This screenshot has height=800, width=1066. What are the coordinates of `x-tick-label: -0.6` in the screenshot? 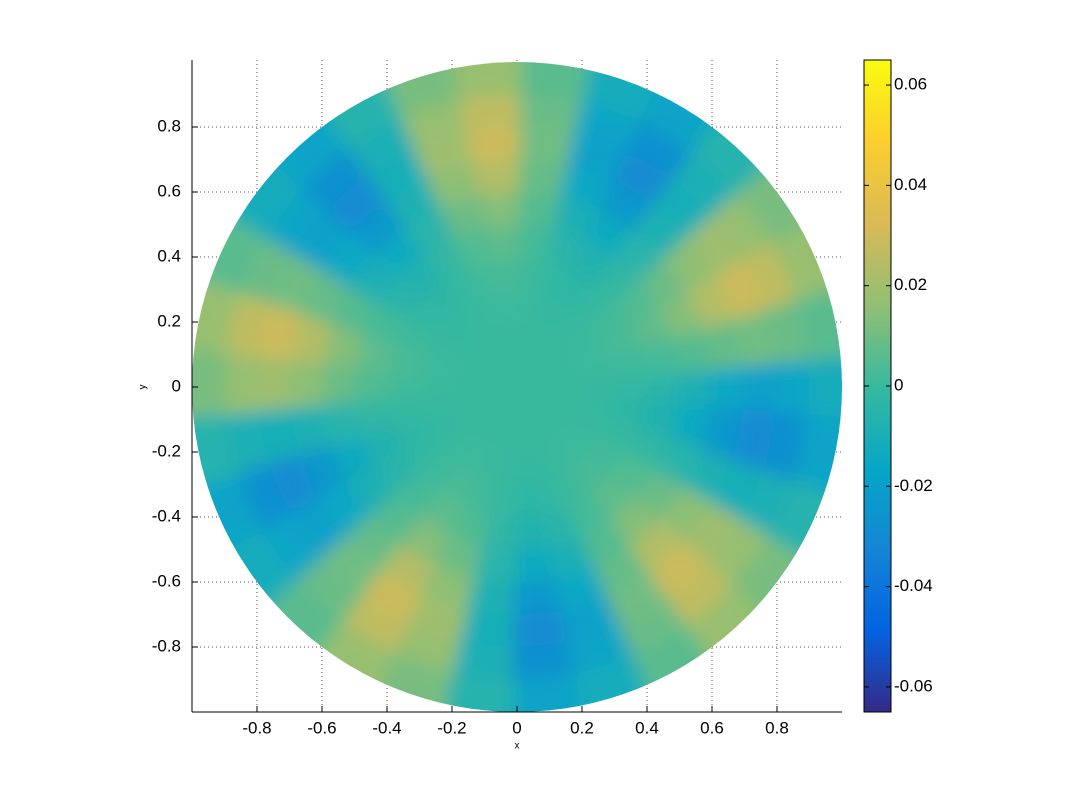 It's located at (321, 727).